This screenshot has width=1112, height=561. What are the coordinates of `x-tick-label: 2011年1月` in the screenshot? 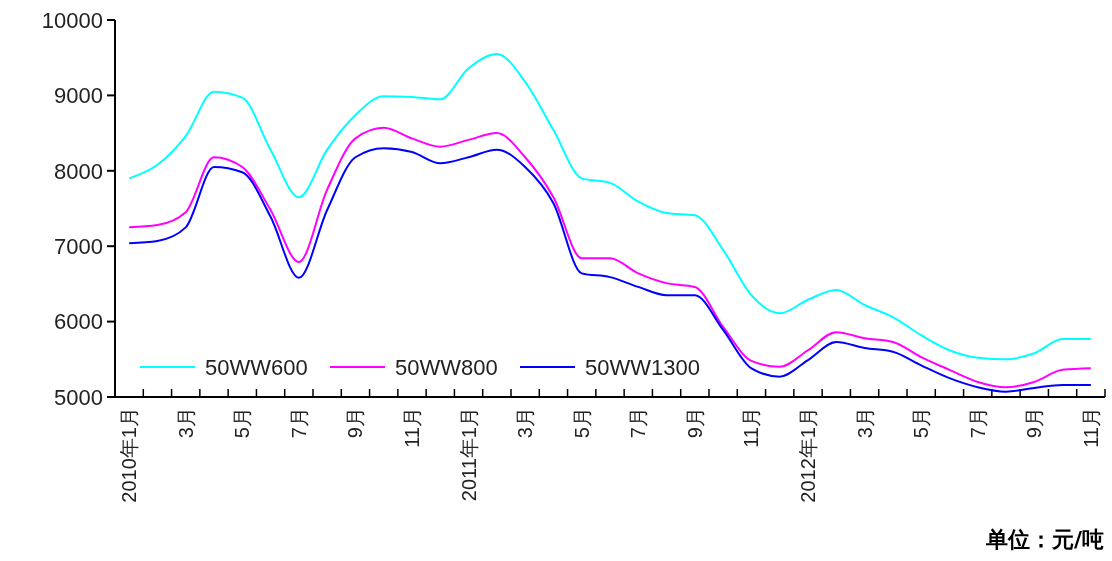 It's located at (468, 454).